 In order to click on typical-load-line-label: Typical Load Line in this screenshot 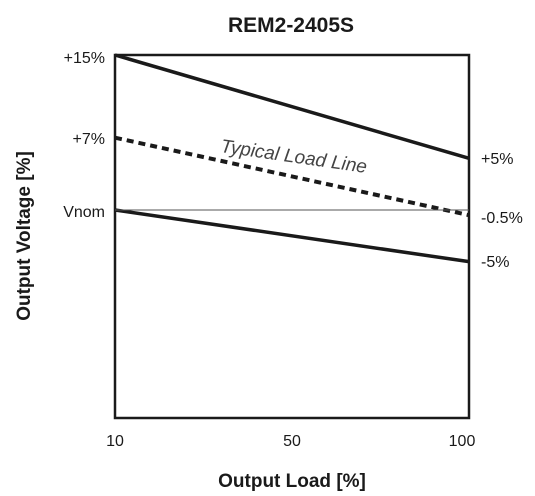, I will do `click(293, 157)`.